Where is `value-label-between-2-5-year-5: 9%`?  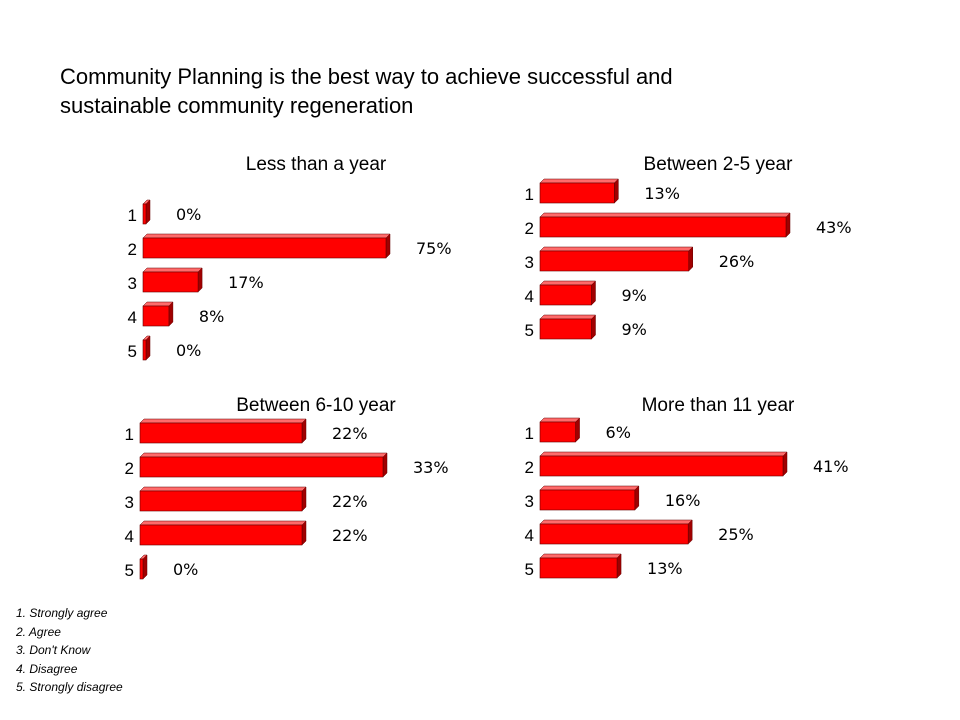 value-label-between-2-5-year-5: 9% is located at coordinates (633, 329).